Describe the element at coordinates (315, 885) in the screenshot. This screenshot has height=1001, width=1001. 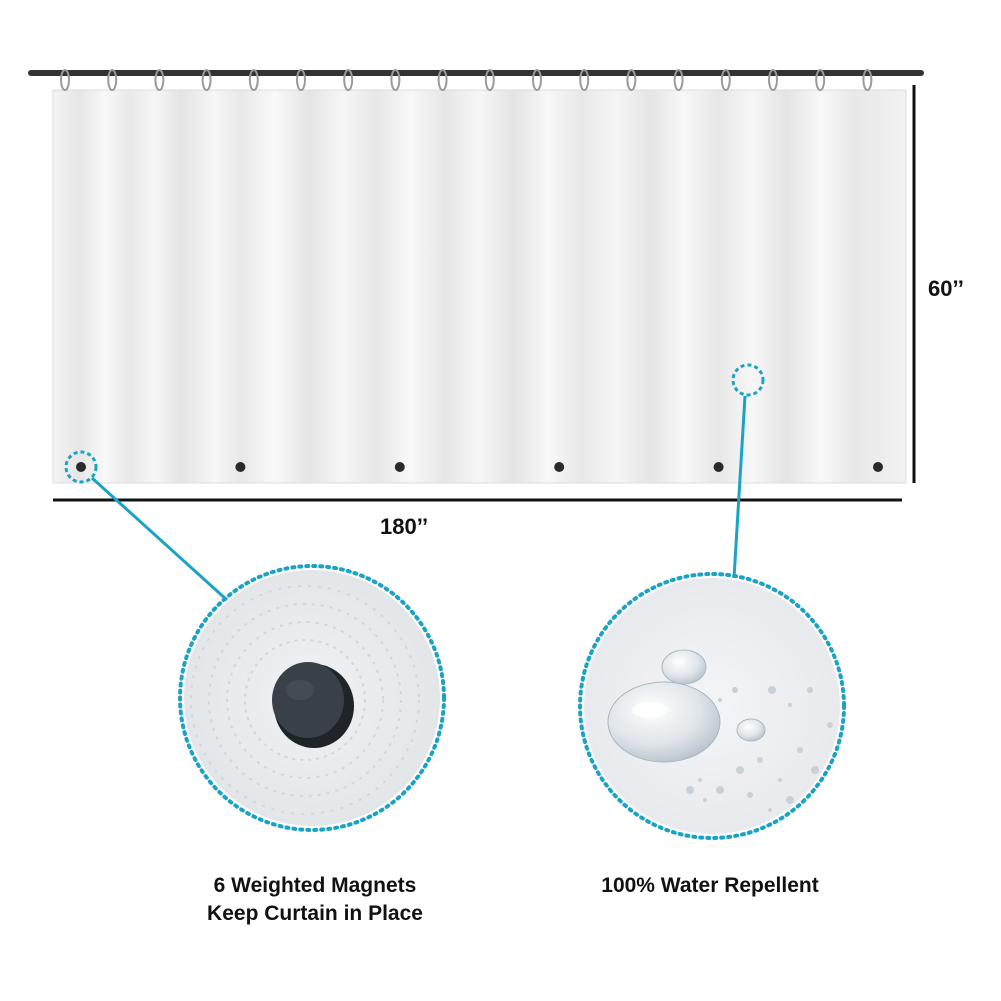
I see `magnets-caption-line-1: 6 Weighted Magnets` at that location.